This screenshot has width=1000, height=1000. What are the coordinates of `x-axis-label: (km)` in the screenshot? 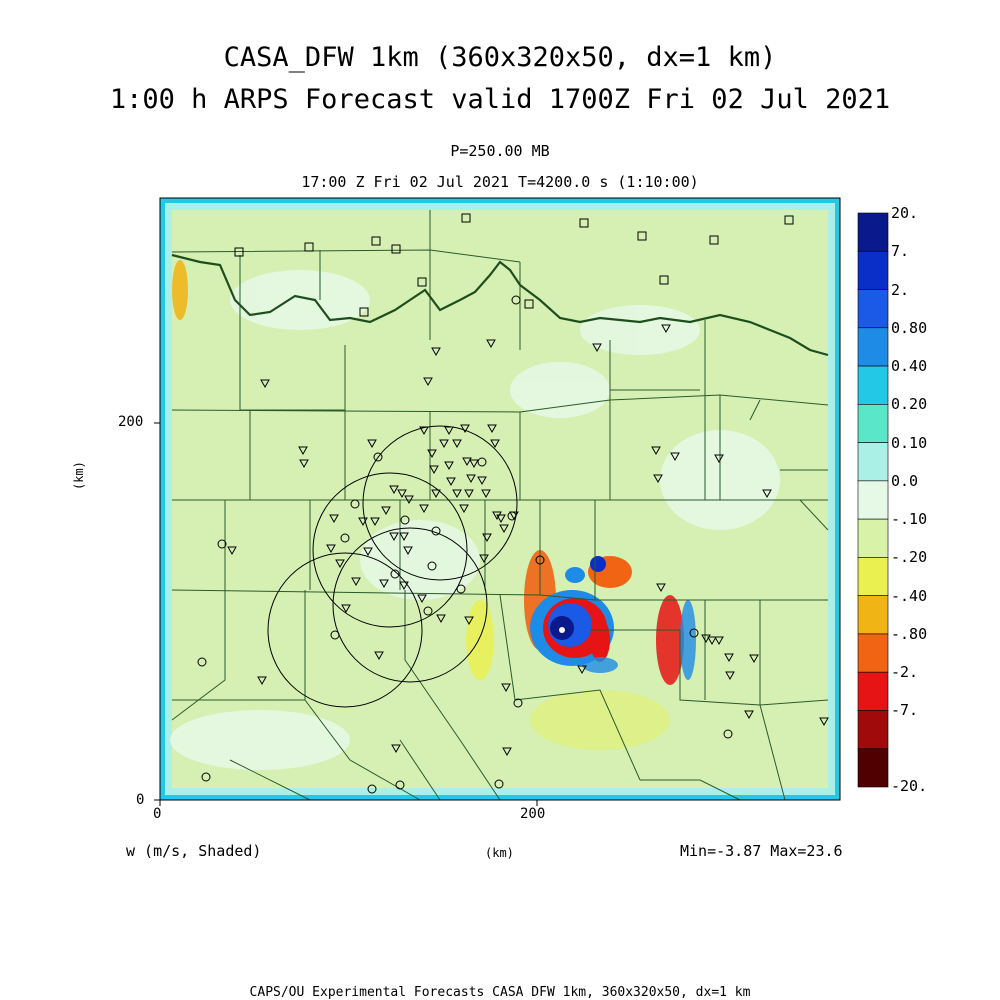 It's located at (499, 853).